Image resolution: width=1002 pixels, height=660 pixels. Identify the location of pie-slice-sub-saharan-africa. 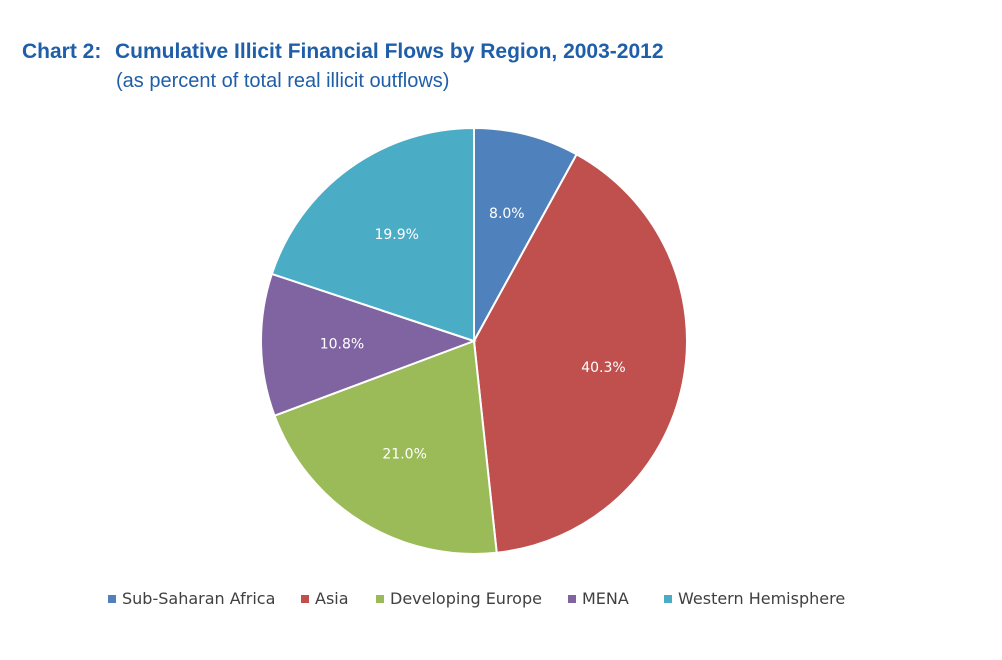
(525, 234).